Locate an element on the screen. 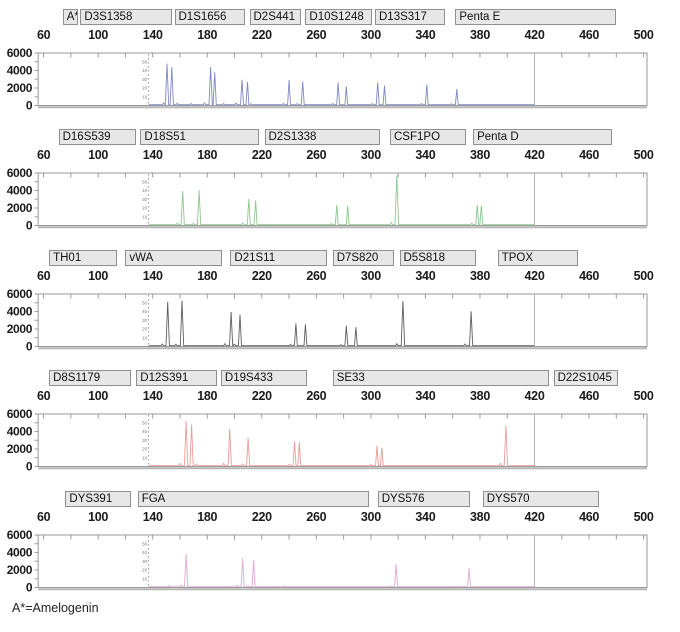 This screenshot has width=680, height=632. trace-plot-green: 6000 4000 2000 0 50 40 30 20 10 is located at coordinates (327, 199).